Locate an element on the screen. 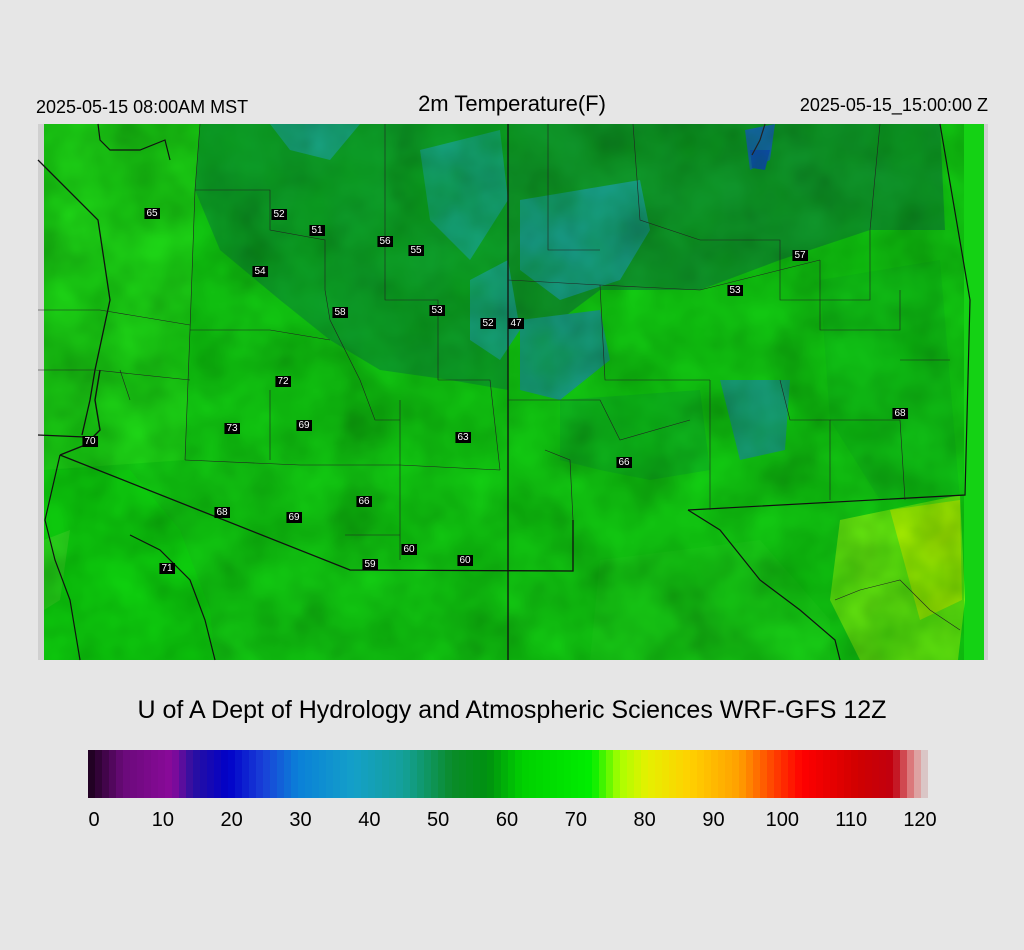 This screenshot has height=950, width=1024. colorbar-tick-label: 110 is located at coordinates (851, 820).